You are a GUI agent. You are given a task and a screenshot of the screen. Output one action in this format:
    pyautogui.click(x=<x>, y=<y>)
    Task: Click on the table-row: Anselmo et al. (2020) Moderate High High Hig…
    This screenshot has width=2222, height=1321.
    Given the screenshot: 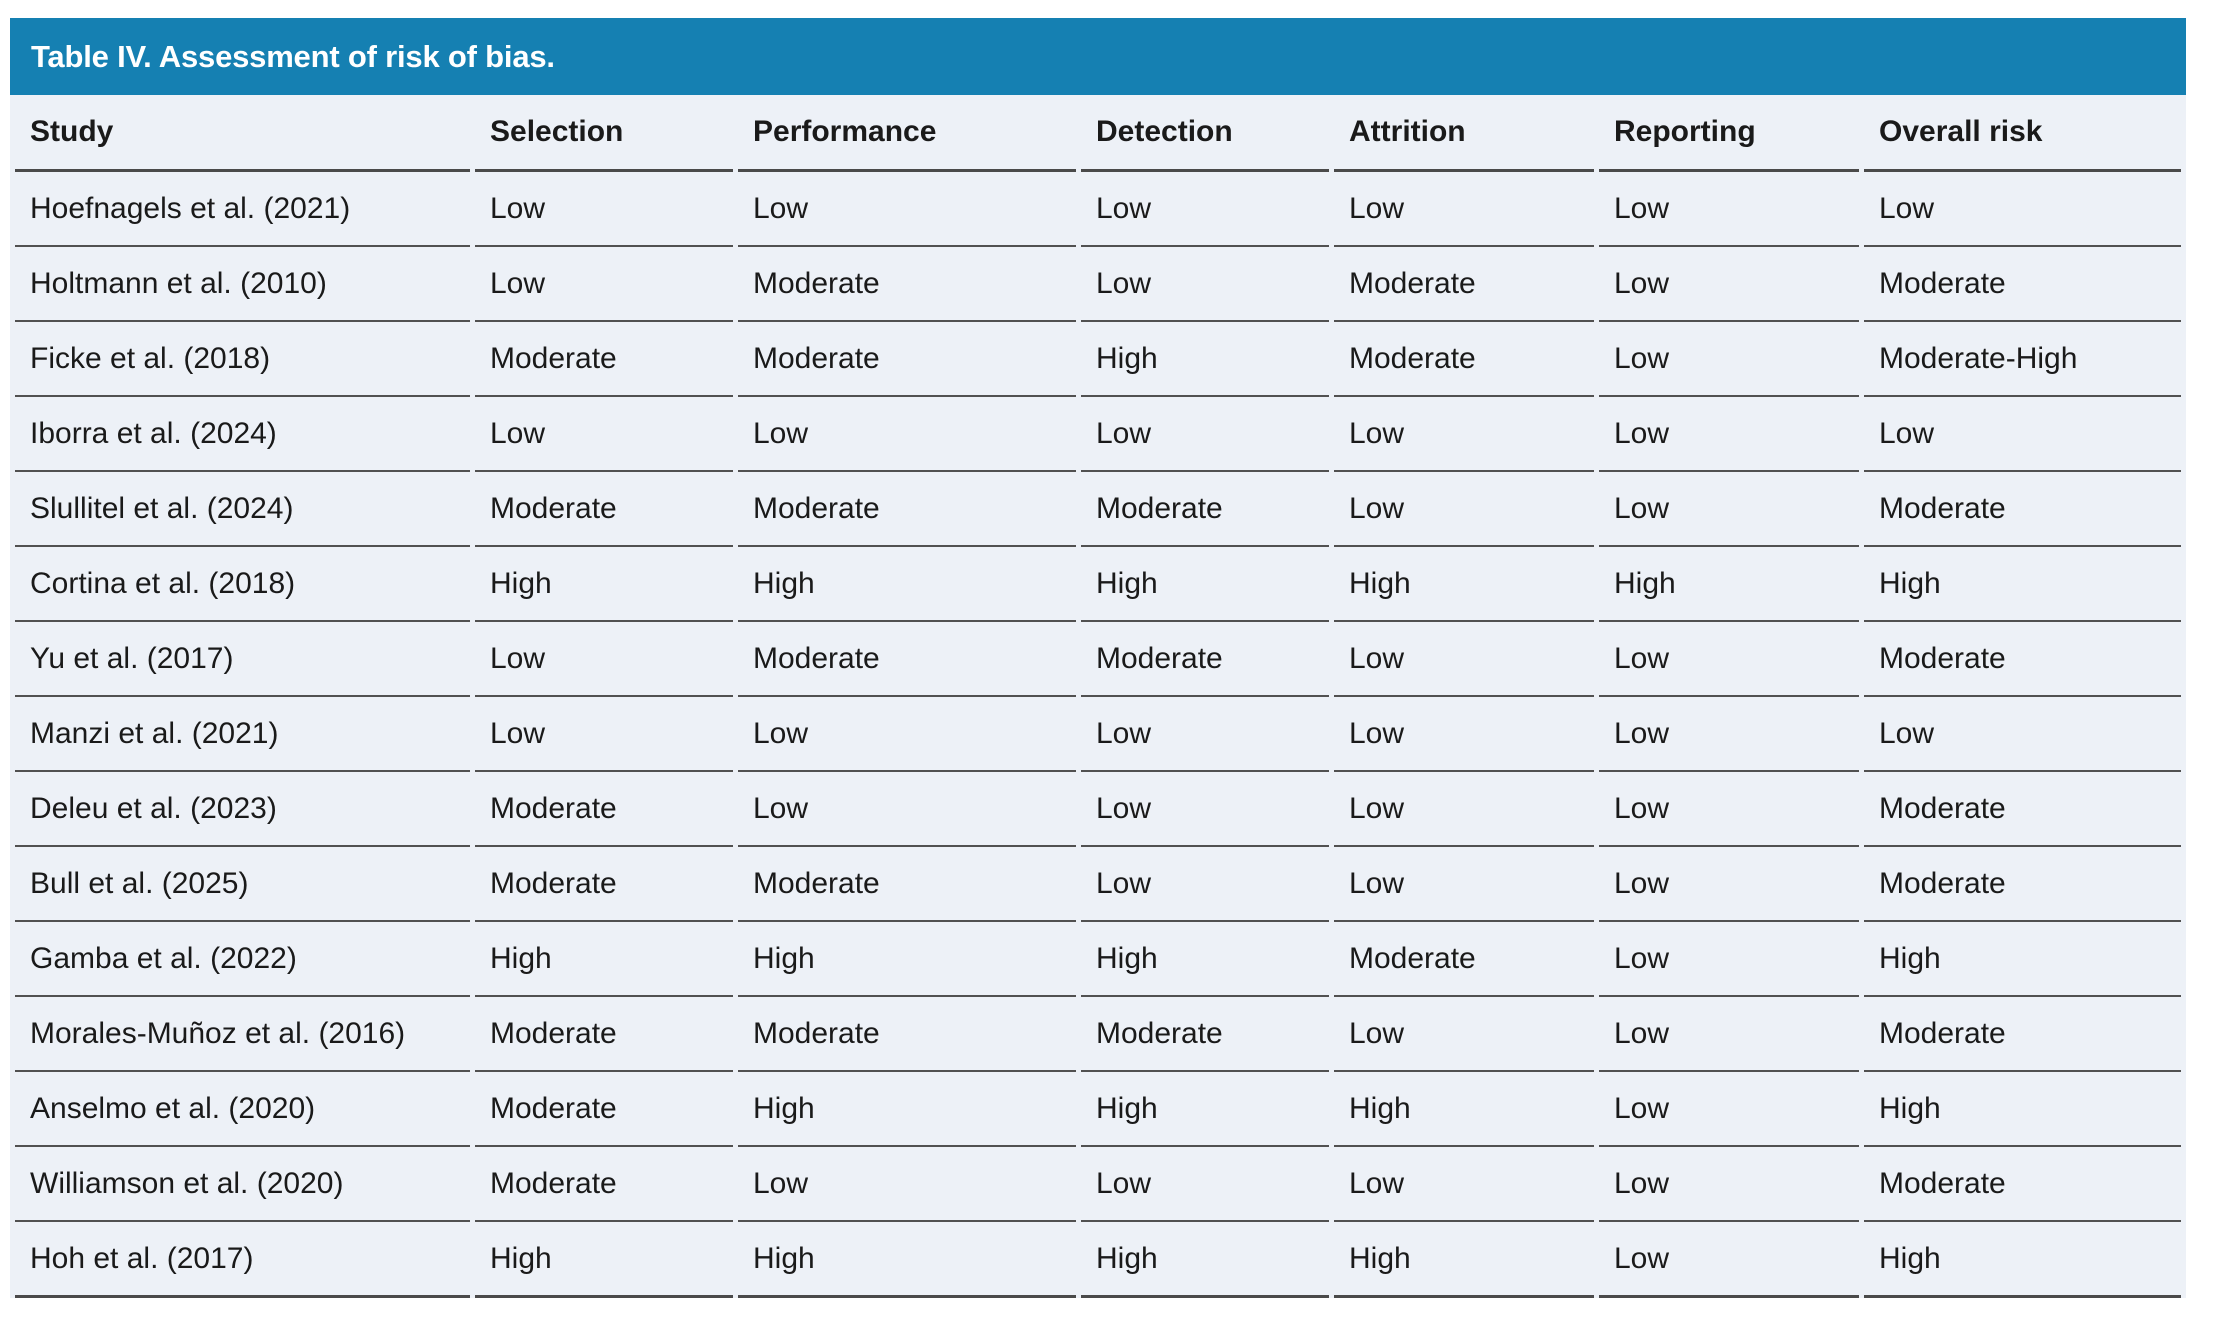 What is the action you would take?
    pyautogui.click(x=1098, y=1109)
    